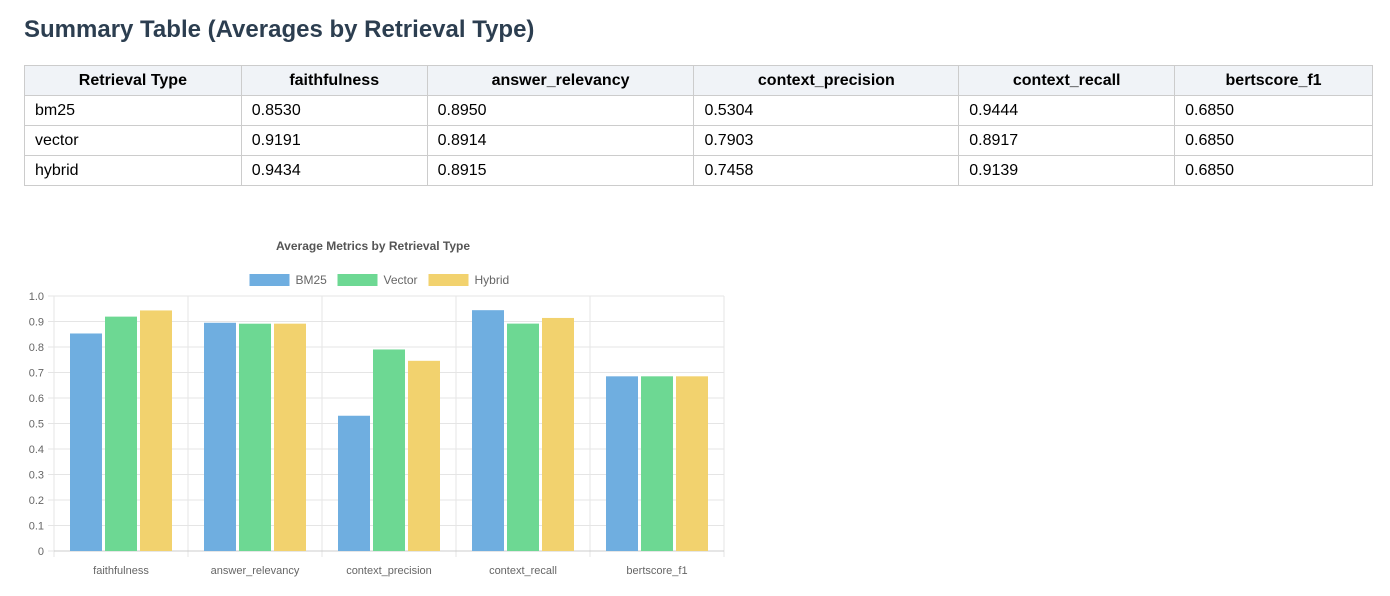 This screenshot has width=1390, height=596. What do you see at coordinates (36, 501) in the screenshot?
I see `y-tick-label: 0.2` at bounding box center [36, 501].